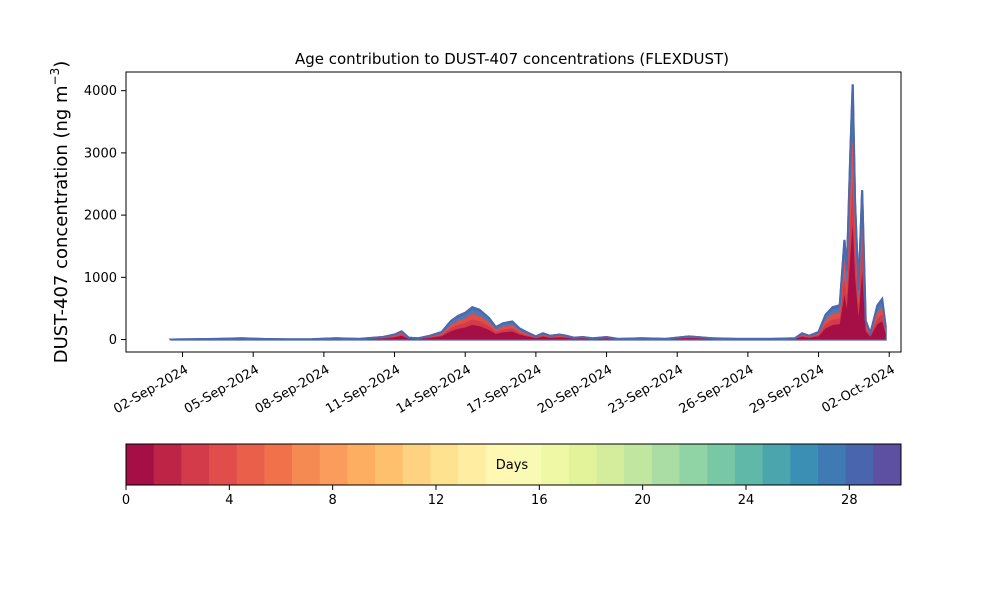 The image size is (1000, 600). Describe the element at coordinates (126, 500) in the screenshot. I see `colorbar-tick-label: 0` at that location.